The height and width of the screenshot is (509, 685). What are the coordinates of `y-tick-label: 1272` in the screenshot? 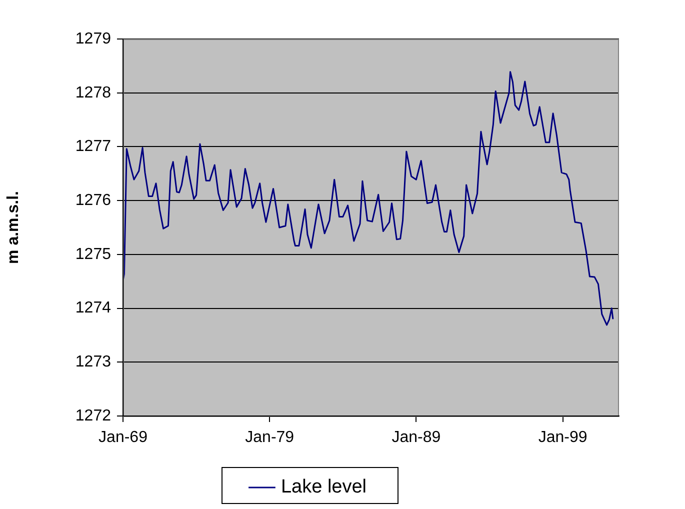 It's located at (93, 415).